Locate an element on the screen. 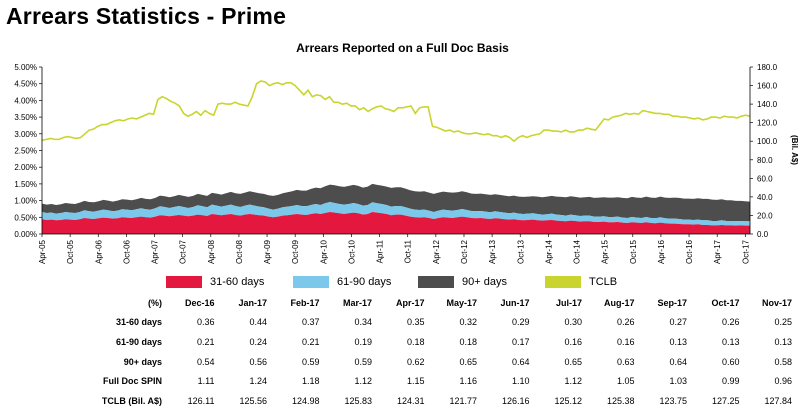 The image size is (805, 411). x-tick-label: Oct-14 is located at coordinates (577, 251).